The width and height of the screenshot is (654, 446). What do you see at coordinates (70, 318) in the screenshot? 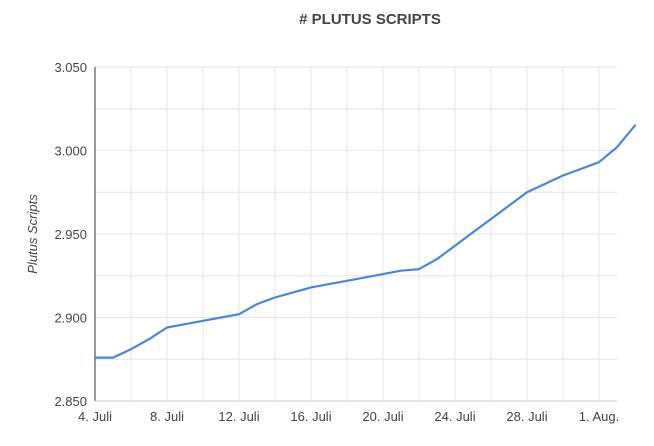
I see `y-tick-label: 2.900` at bounding box center [70, 318].